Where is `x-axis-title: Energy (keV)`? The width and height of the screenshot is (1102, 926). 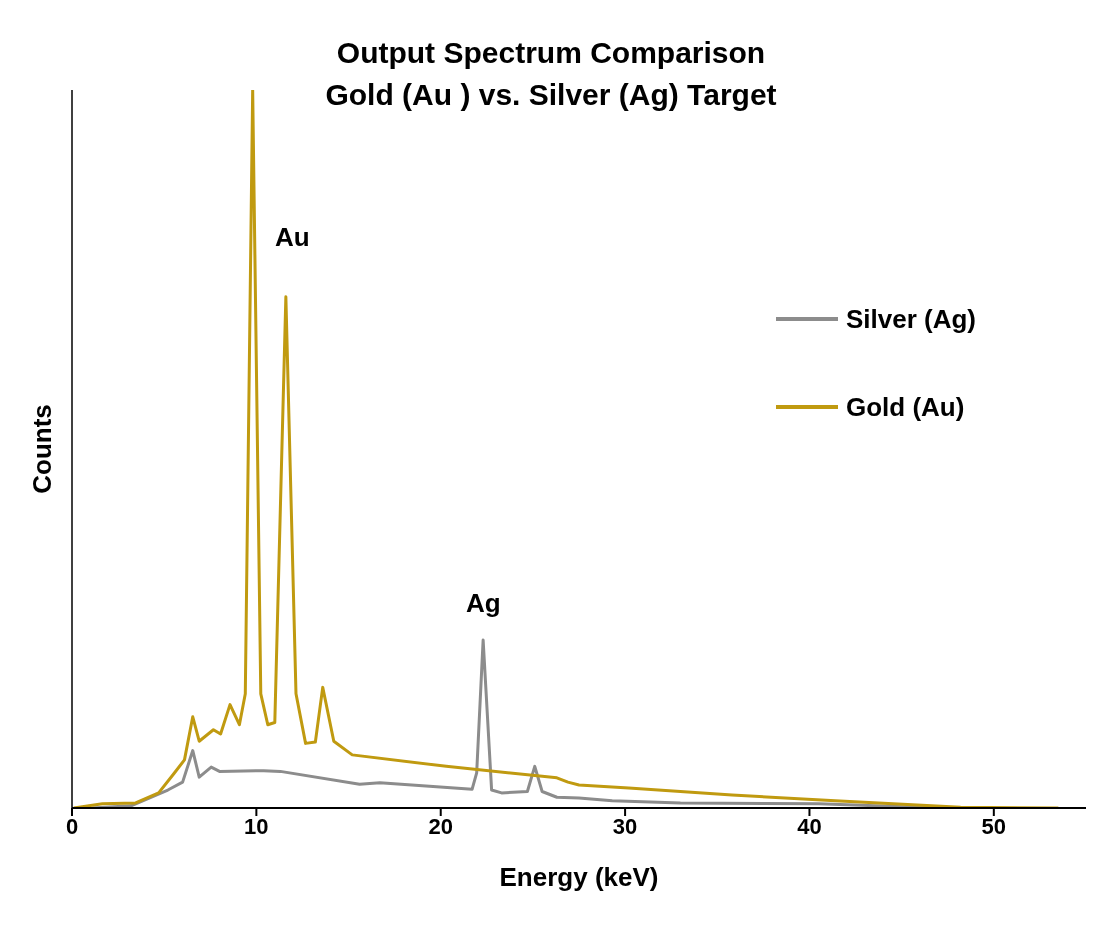
x-axis-title: Energy (keV) is located at coordinates (579, 877).